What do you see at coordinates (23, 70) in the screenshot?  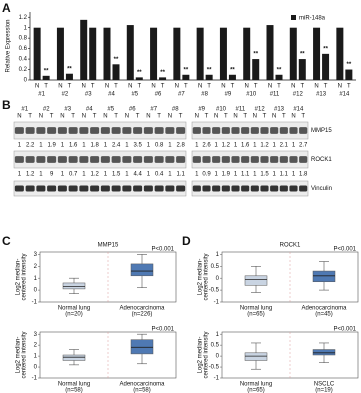 I see `y-tick-label: 0.2` at bounding box center [23, 70].